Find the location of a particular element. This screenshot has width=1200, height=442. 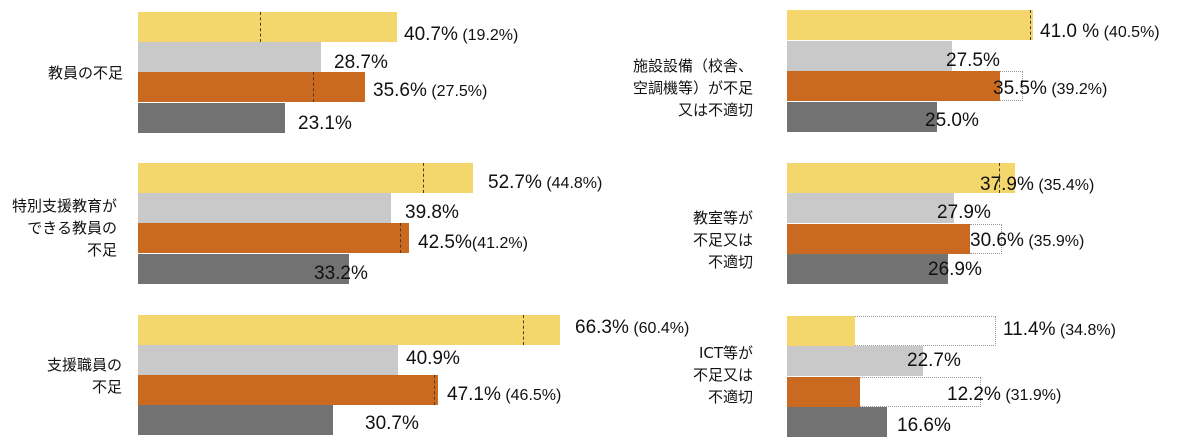

category-label-teacher-shortage: 教員の不足 is located at coordinates (85, 73).